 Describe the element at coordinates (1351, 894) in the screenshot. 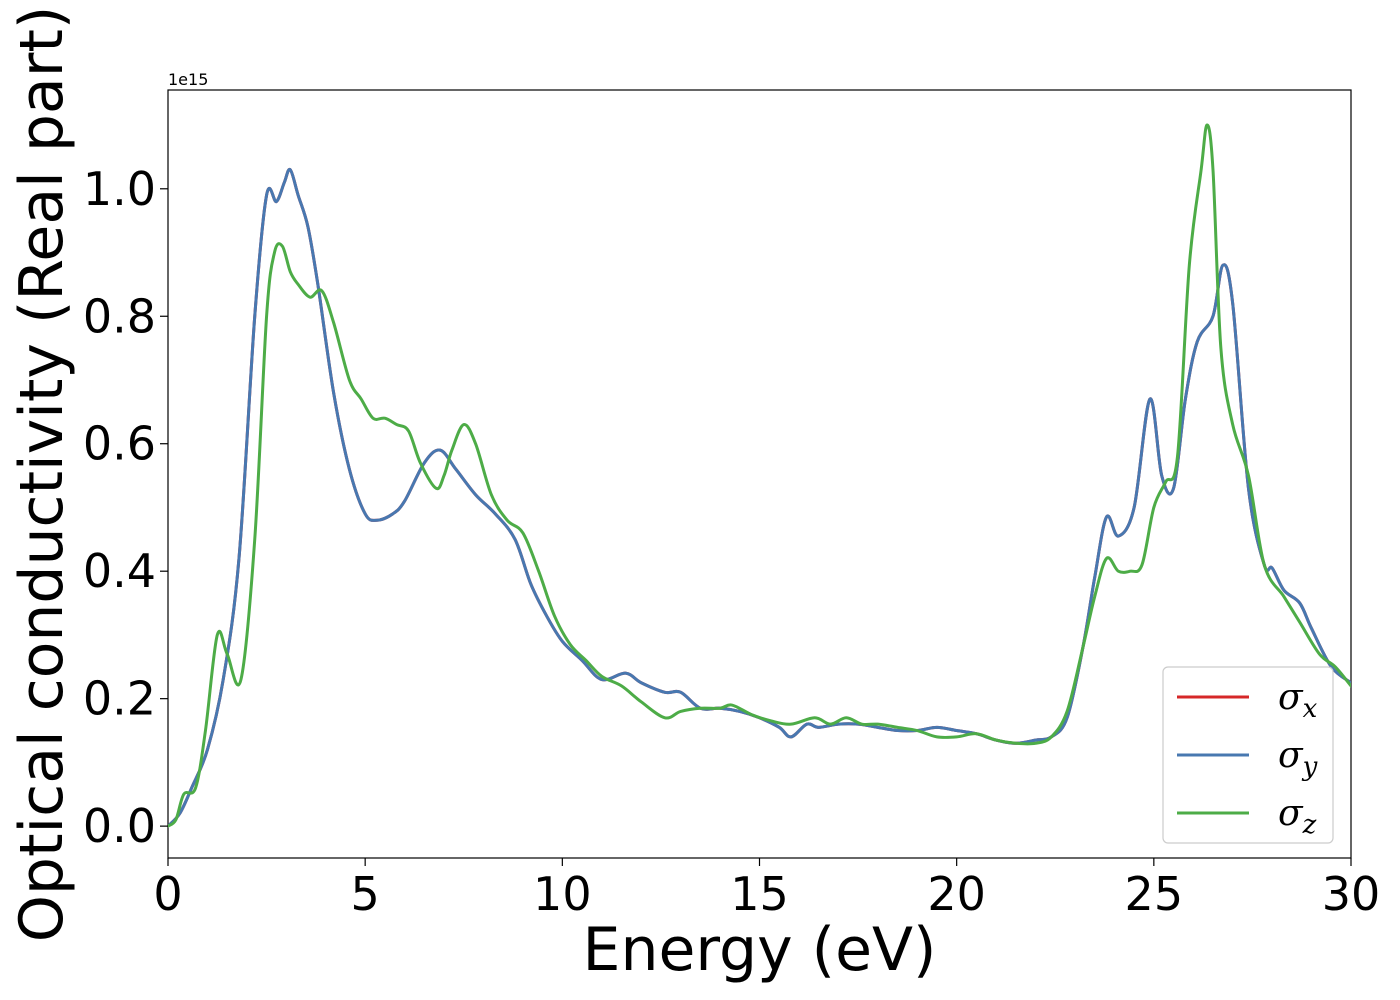

I see `x-tick-label: 30` at that location.